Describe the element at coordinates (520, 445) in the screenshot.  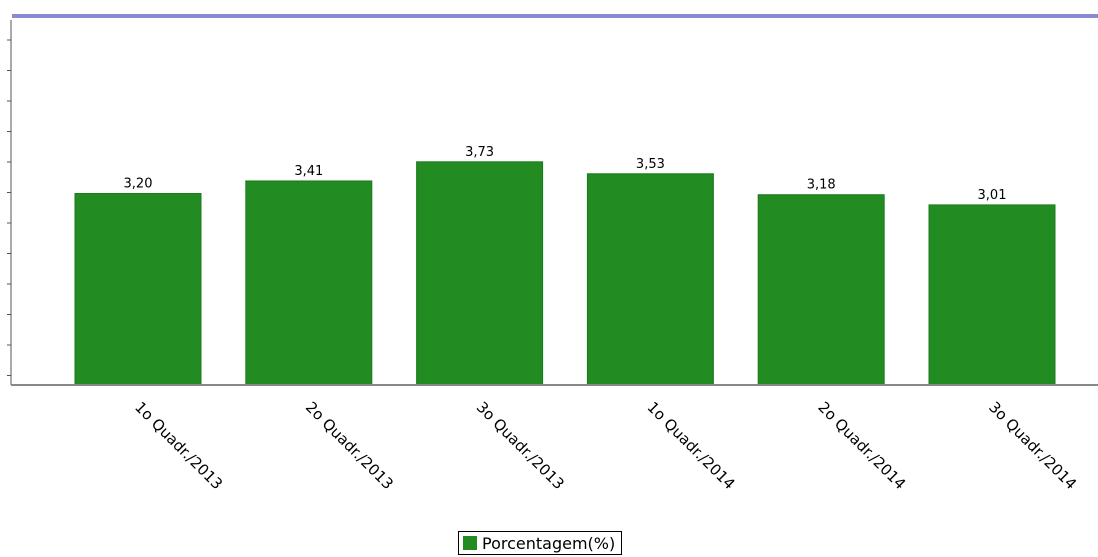
I see `x-tick-label: 3o Quadr./2013` at that location.